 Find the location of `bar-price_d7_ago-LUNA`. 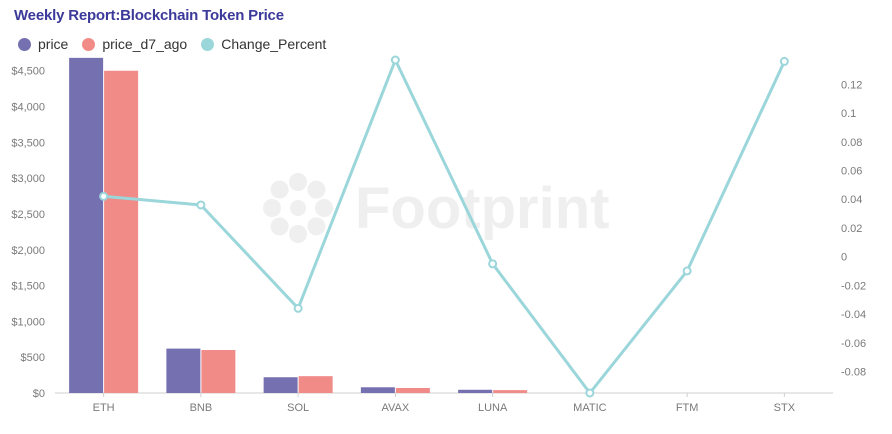

bar-price_d7_ago-LUNA is located at coordinates (510, 391).